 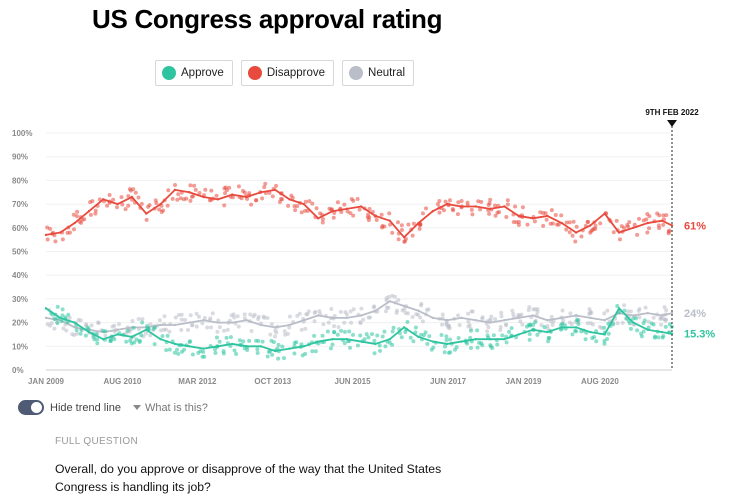 What do you see at coordinates (31, 407) in the screenshot?
I see `hide-trend-toggle` at bounding box center [31, 407].